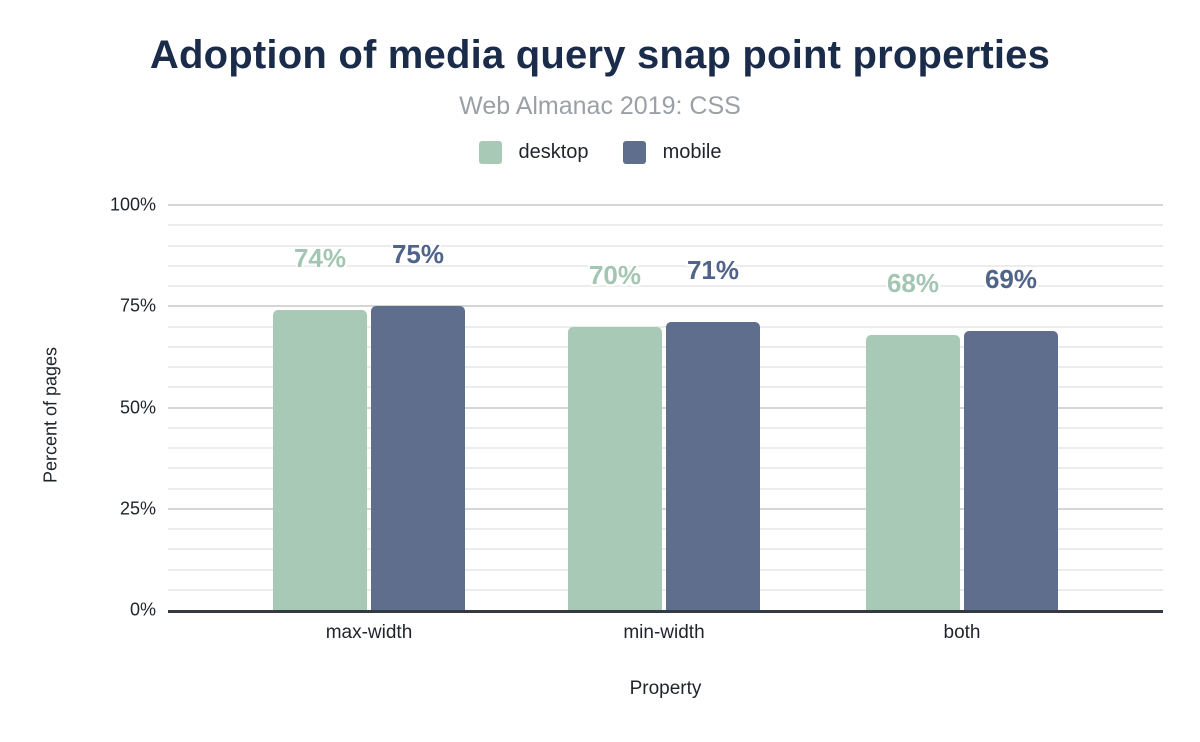 Image resolution: width=1200 pixels, height=742 pixels. Describe the element at coordinates (137, 305) in the screenshot. I see `y-tick-75: 75%` at that location.